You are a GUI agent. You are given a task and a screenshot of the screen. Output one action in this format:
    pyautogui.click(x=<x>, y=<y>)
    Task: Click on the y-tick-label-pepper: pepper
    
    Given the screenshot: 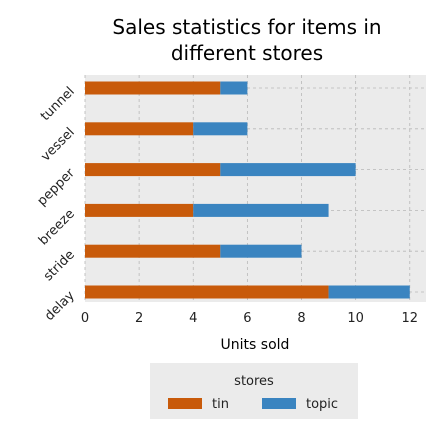 What is the action you would take?
    pyautogui.click(x=57, y=187)
    